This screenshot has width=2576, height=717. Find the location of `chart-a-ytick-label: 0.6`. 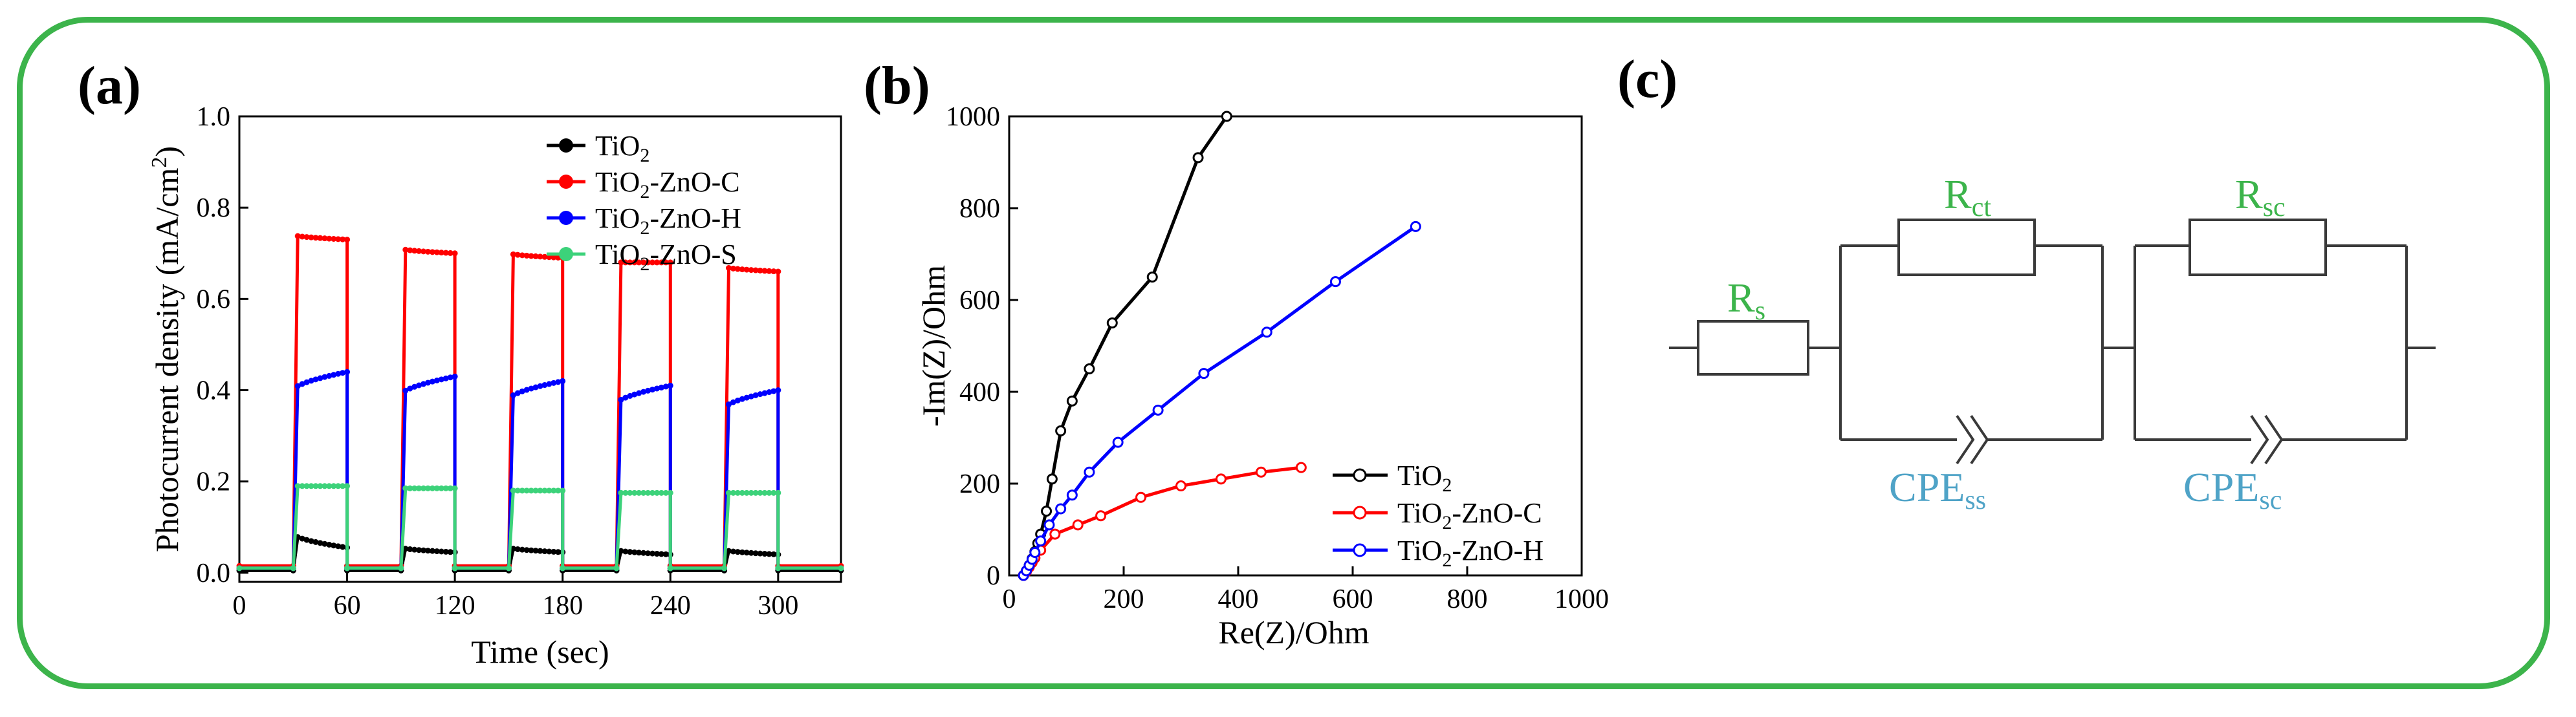

chart-a-ytick-label: 0.6 is located at coordinates (214, 299).